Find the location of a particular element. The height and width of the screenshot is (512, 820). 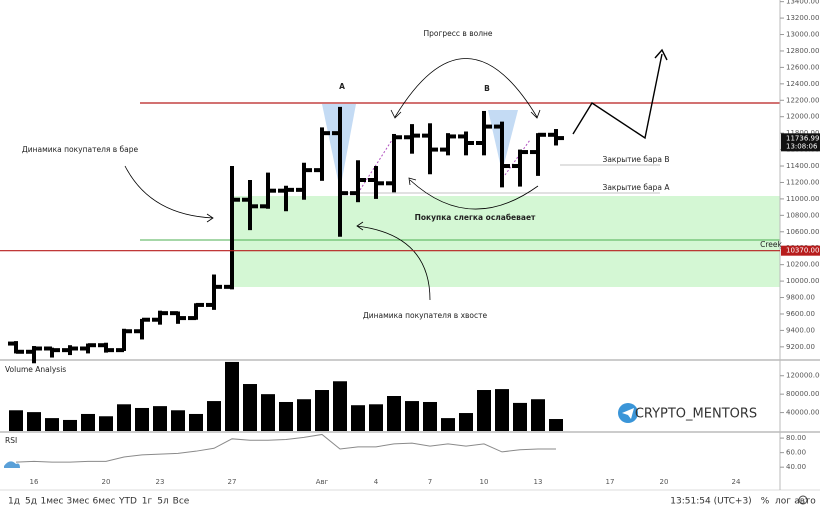

y-tick-label: 11400.00 is located at coordinates (802, 166).